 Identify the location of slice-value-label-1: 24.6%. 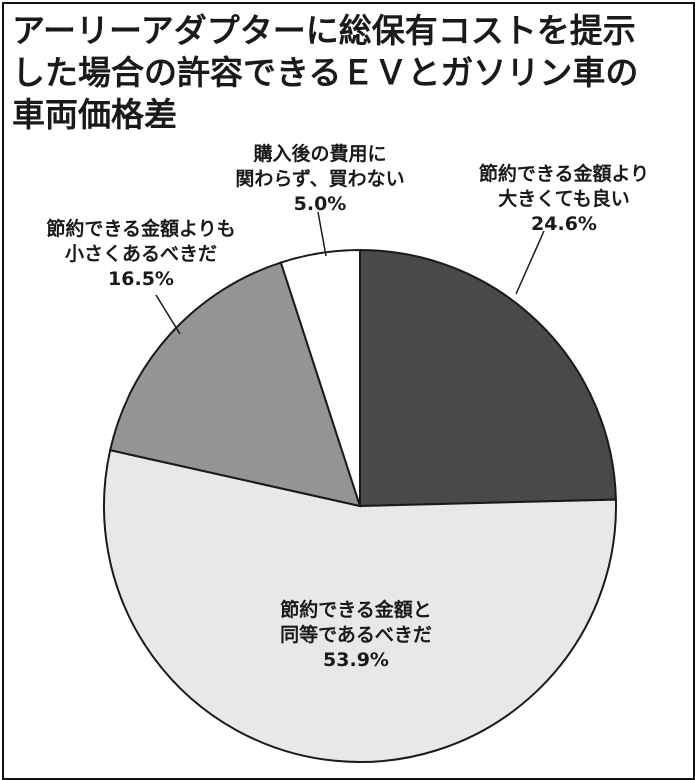
(564, 224).